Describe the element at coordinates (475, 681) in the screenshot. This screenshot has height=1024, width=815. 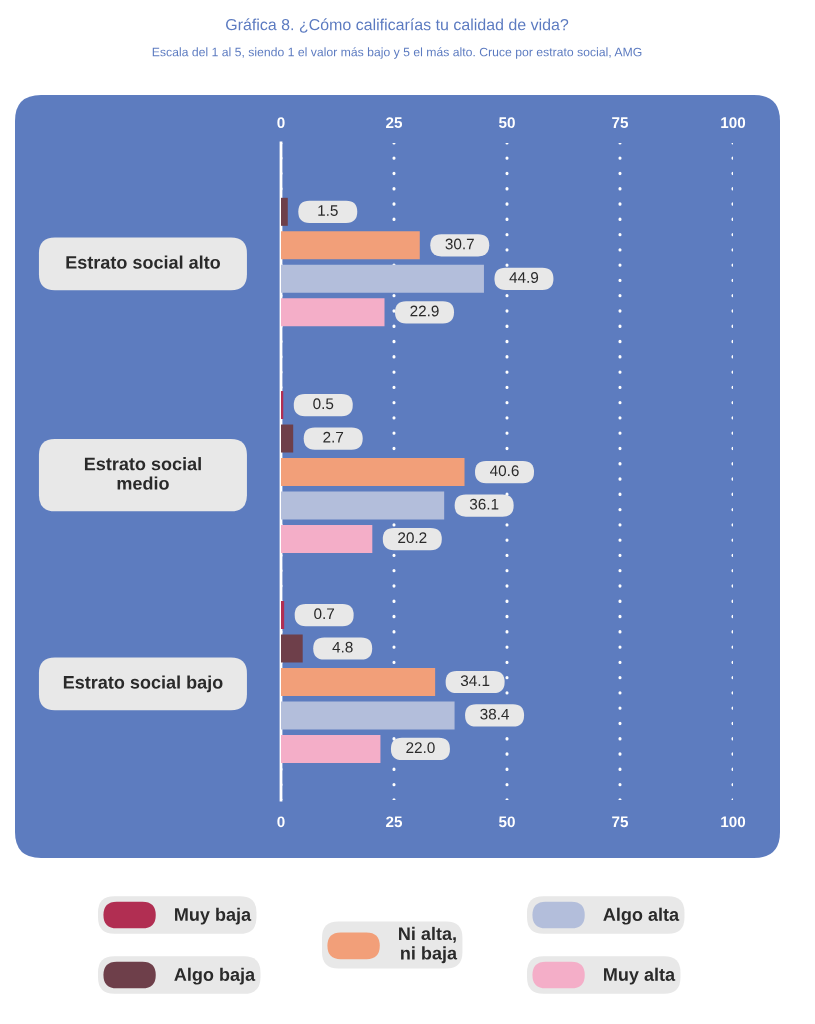
I see `data-label: 34.1` at that location.